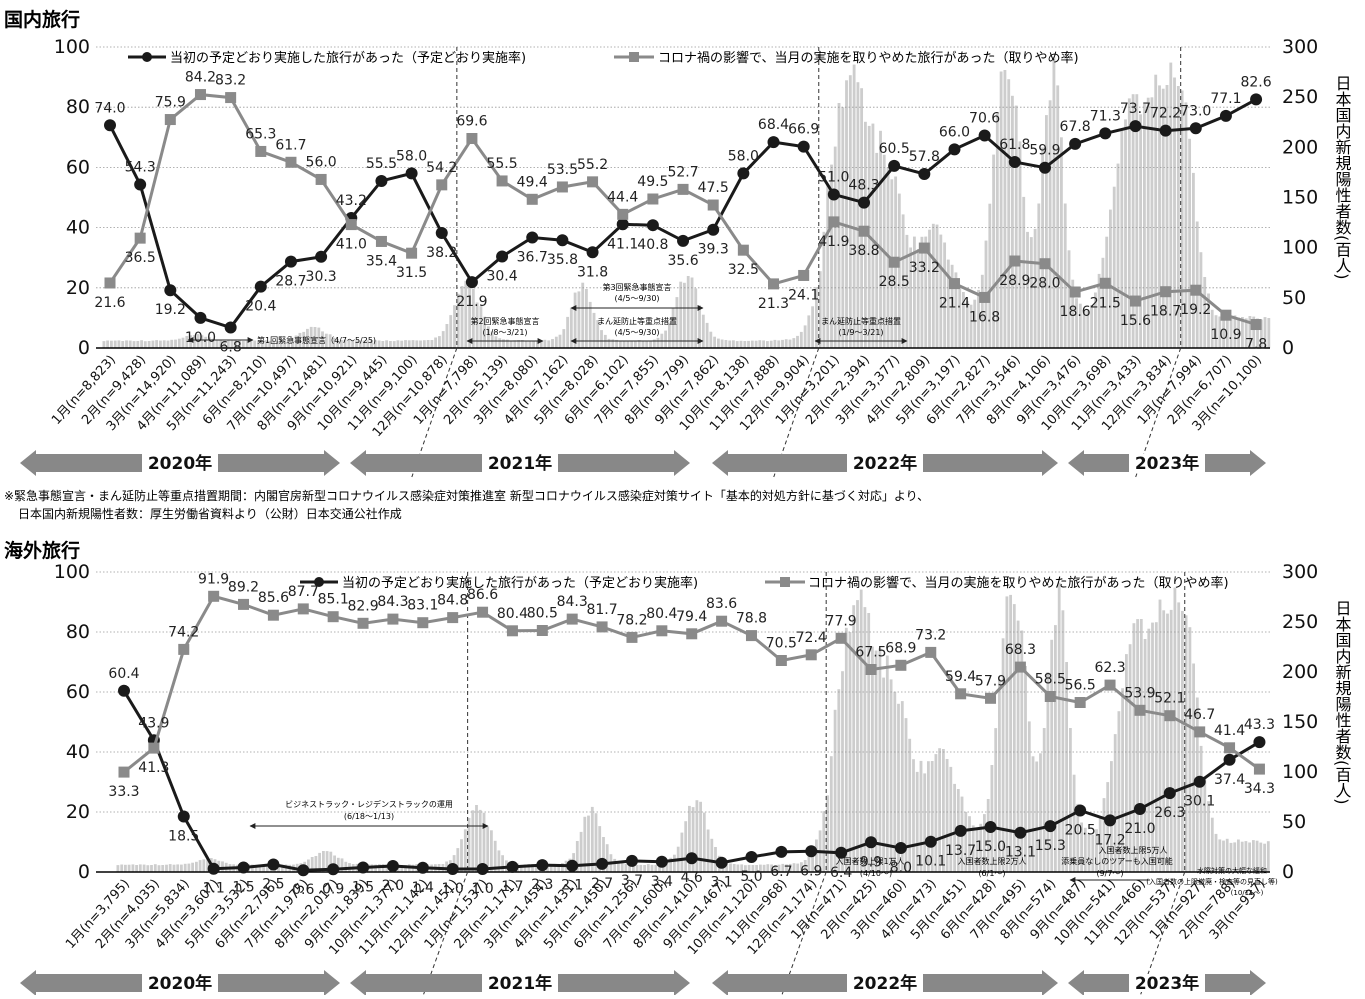 This screenshot has height=999, width=1365. What do you see at coordinates (290, 282) in the screenshot?
I see `data-label: 28.7` at bounding box center [290, 282].